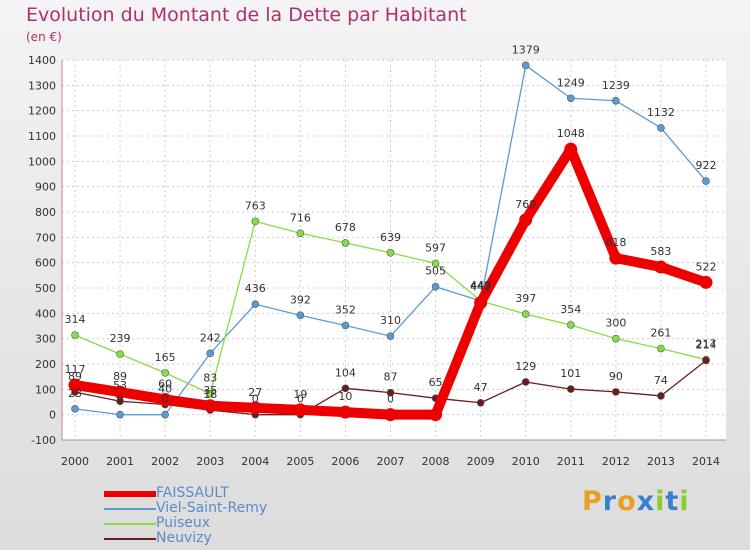 This screenshot has height=550, width=750. Describe the element at coordinates (45, 187) in the screenshot. I see `y-tick-label: 900` at that location.